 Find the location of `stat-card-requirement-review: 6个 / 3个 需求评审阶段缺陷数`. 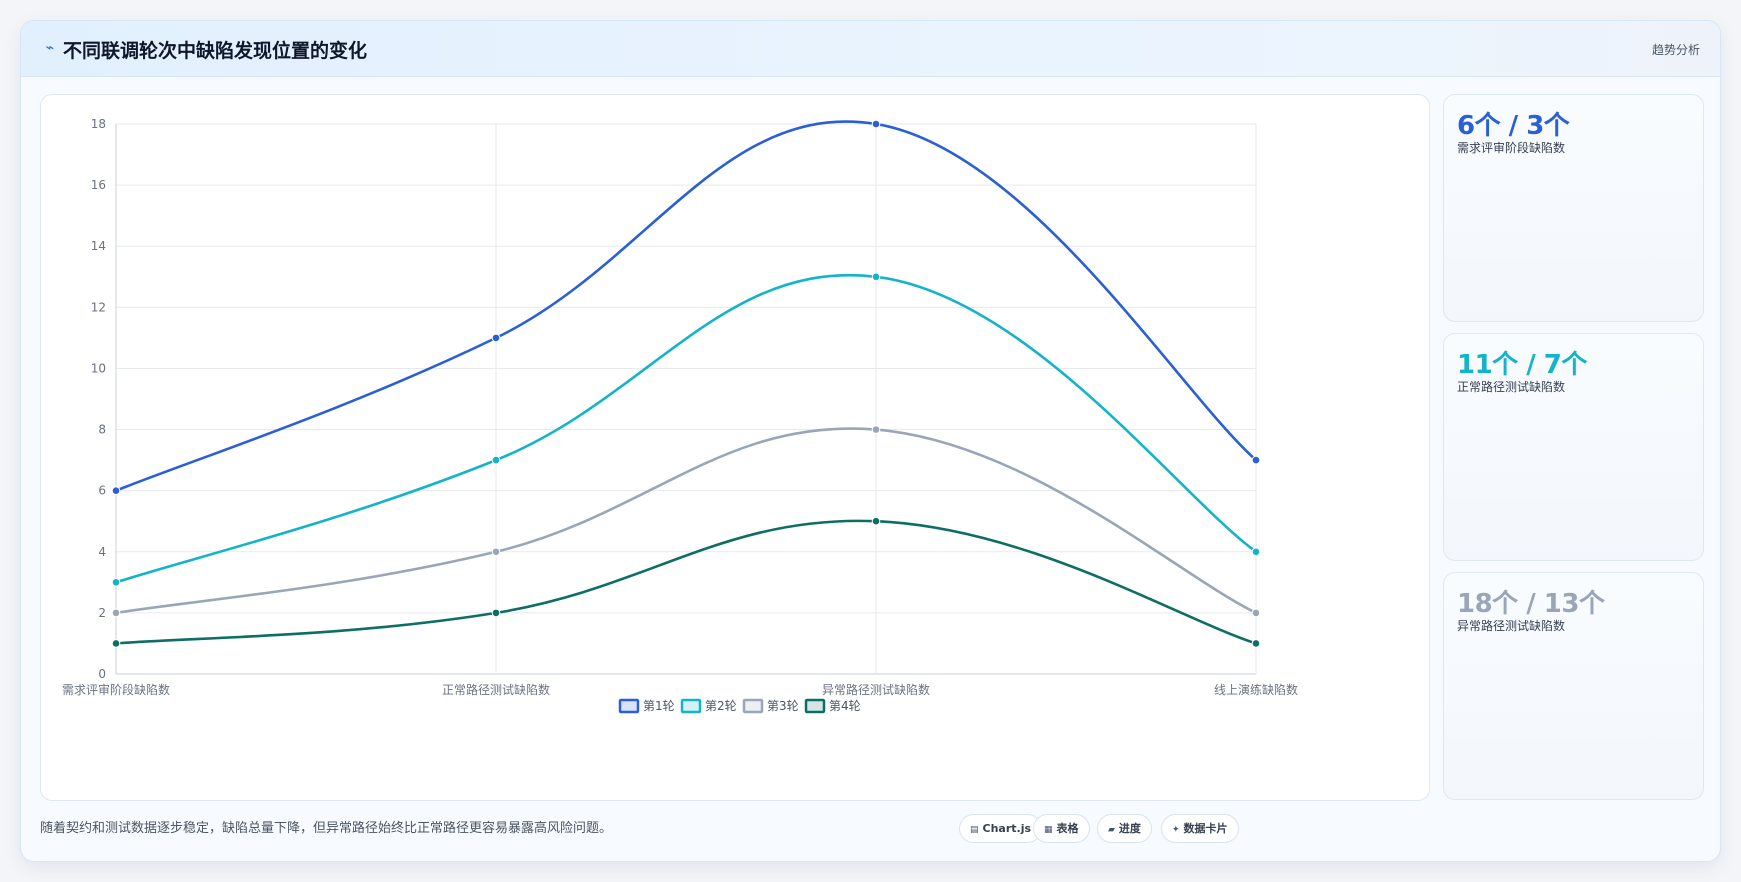

stat-card-requirement-review: 6个 / 3个 需求评审阶段缺陷数 is located at coordinates (1573, 208).